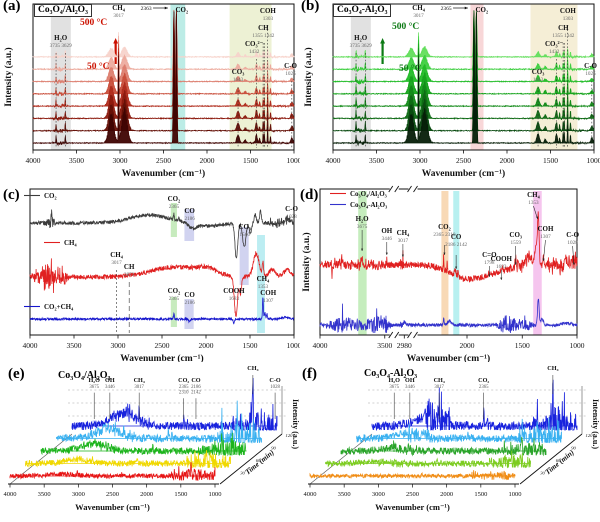  I want to click on svg-text: 2873, so click(129, 275).